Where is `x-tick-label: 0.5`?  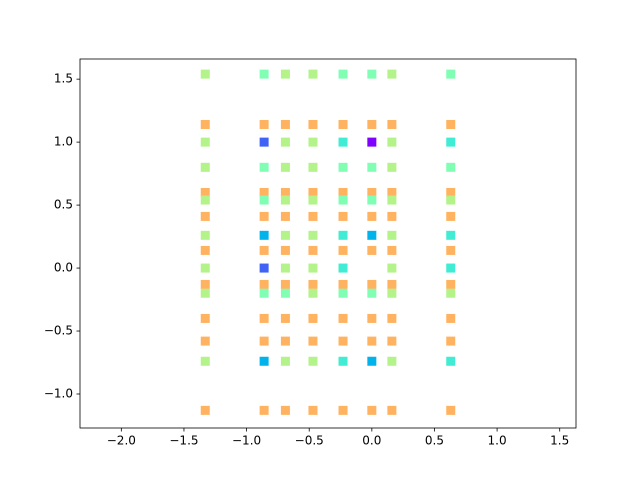 x-tick-label: 0.5 is located at coordinates (434, 441).